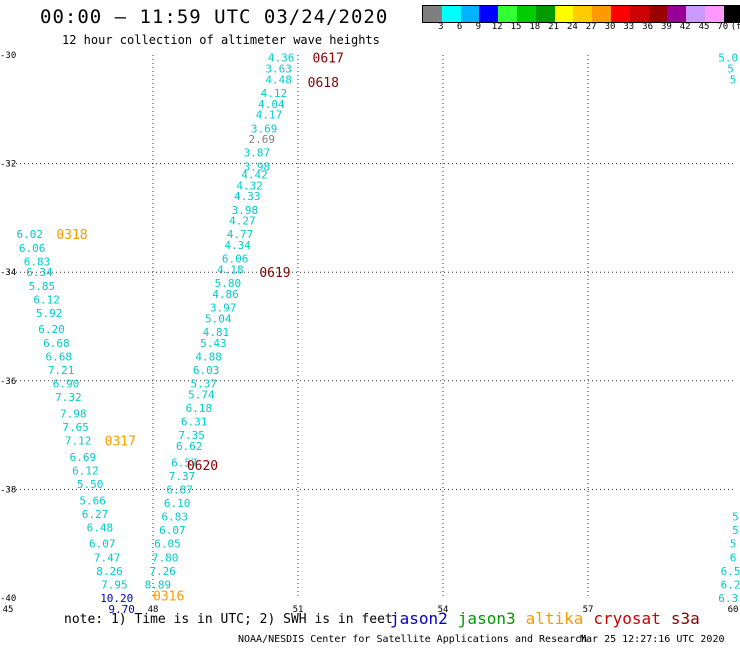  Describe the element at coordinates (223, 307) in the screenshot. I see `swh-value: 3.97` at that location.